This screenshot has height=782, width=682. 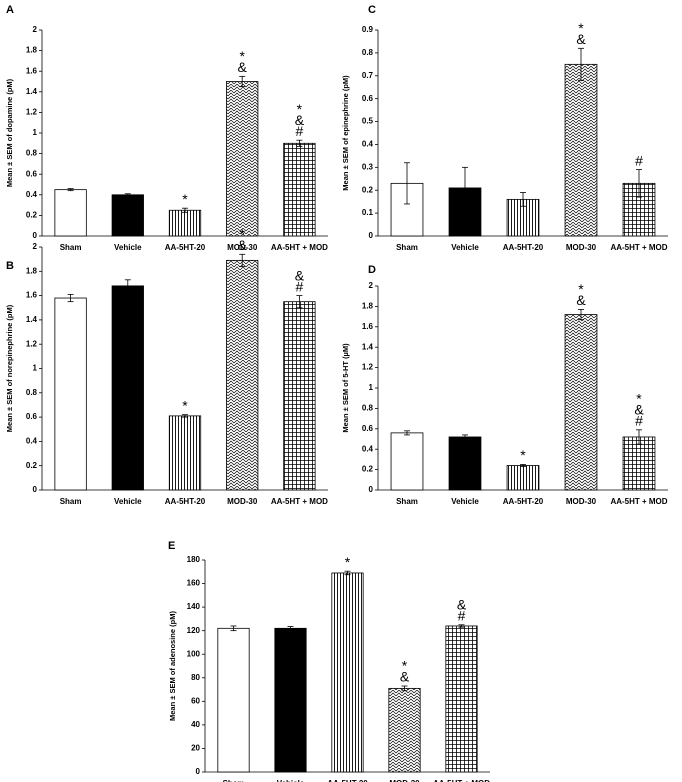 I want to click on y-tick-label: 40, so click(x=195, y=724).